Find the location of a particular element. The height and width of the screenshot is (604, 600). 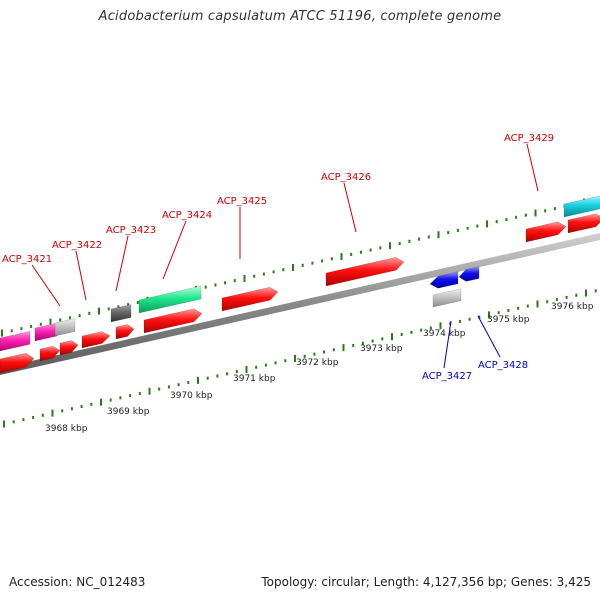

gene-label-acp_3427: ACP_3427 is located at coordinates (447, 376).